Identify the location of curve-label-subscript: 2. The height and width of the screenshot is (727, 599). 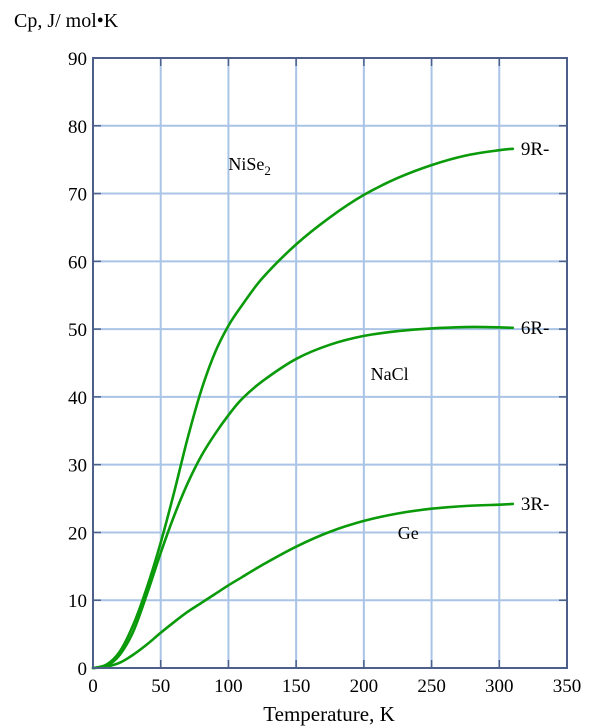
(267, 170).